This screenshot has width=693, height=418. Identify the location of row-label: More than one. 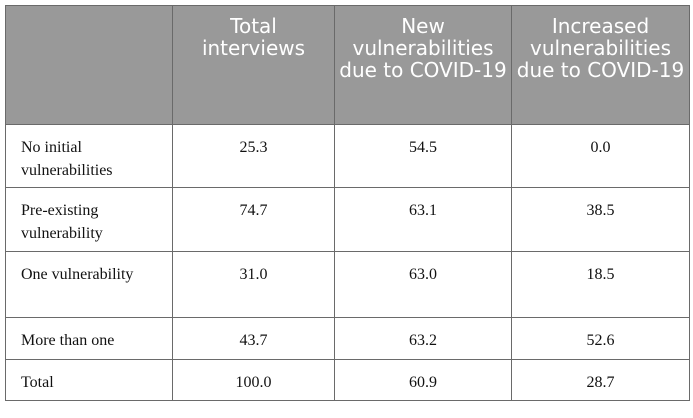
(89, 338).